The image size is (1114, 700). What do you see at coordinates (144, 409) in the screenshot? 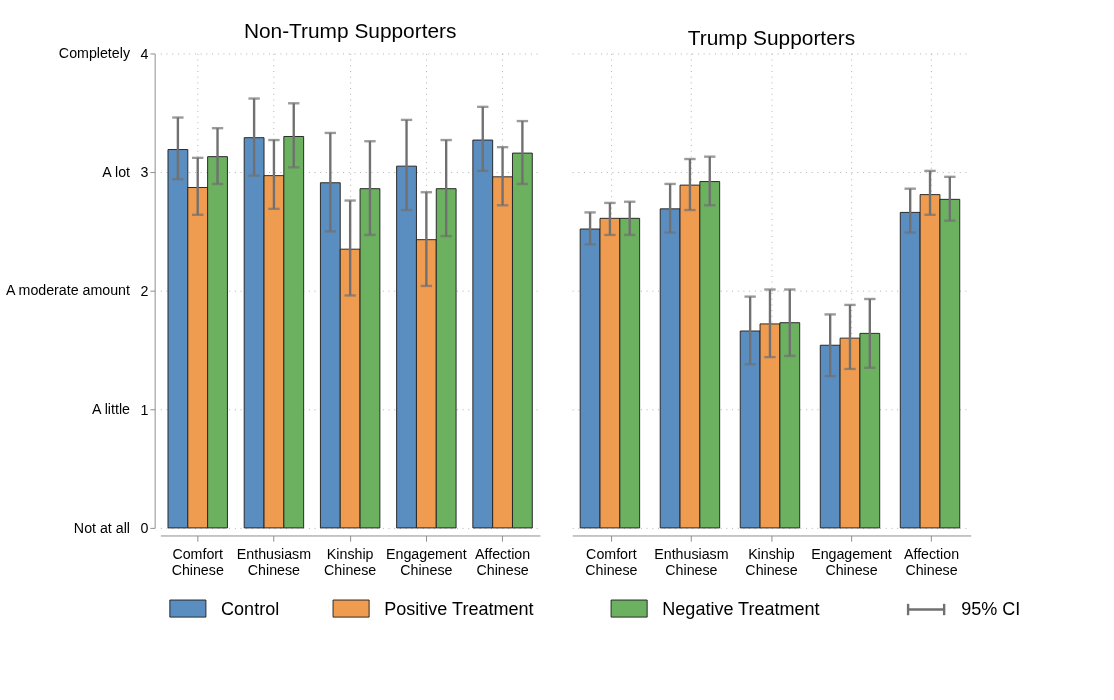
I see `y-tick-label: 1` at bounding box center [144, 409].